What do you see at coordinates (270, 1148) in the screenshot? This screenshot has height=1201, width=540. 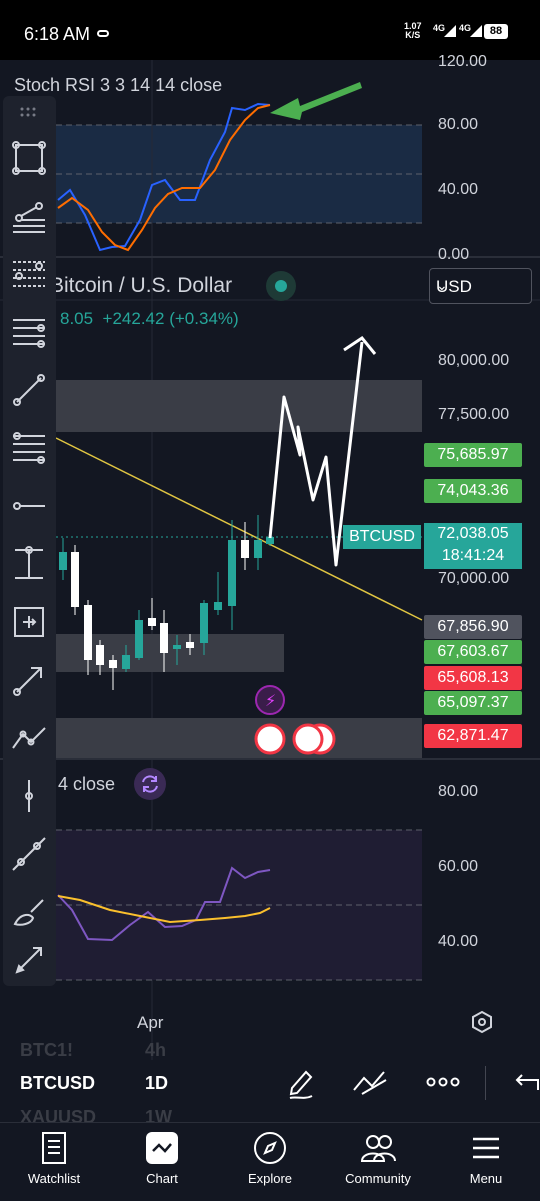 I see `compass-icon` at bounding box center [270, 1148].